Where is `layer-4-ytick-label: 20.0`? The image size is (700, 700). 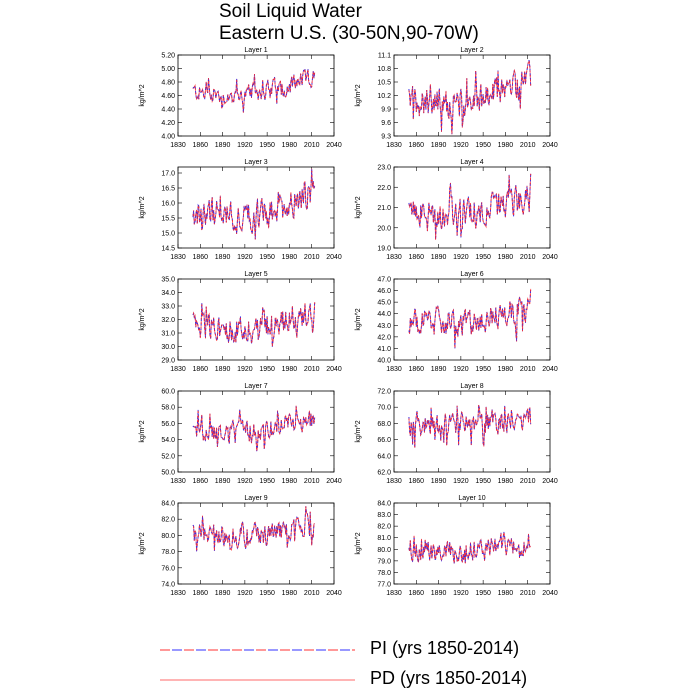
layer-4-ytick-label: 20.0 is located at coordinates (384, 228).